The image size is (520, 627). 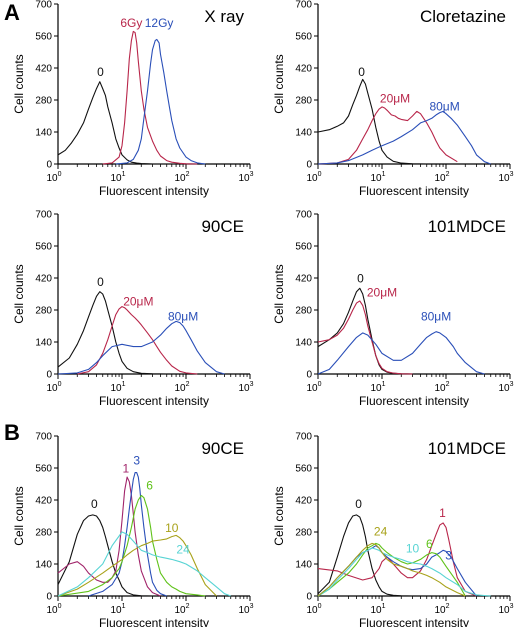 What do you see at coordinates (467, 226) in the screenshot?
I see `panel-title: 101MDCE` at bounding box center [467, 226].